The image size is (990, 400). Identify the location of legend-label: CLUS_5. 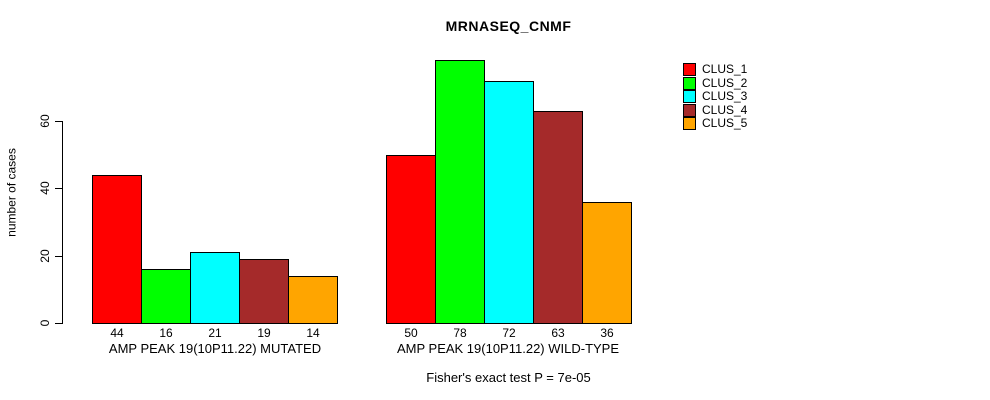
(725, 123).